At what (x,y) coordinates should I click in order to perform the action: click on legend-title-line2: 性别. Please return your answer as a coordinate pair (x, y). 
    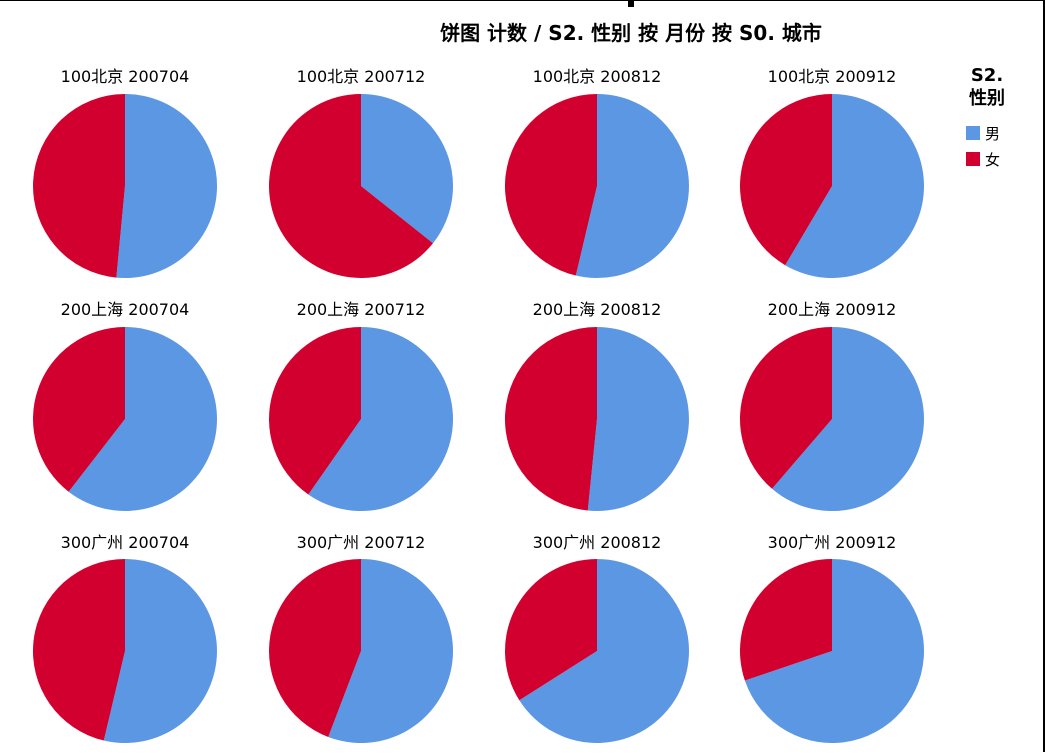
    Looking at the image, I should click on (987, 98).